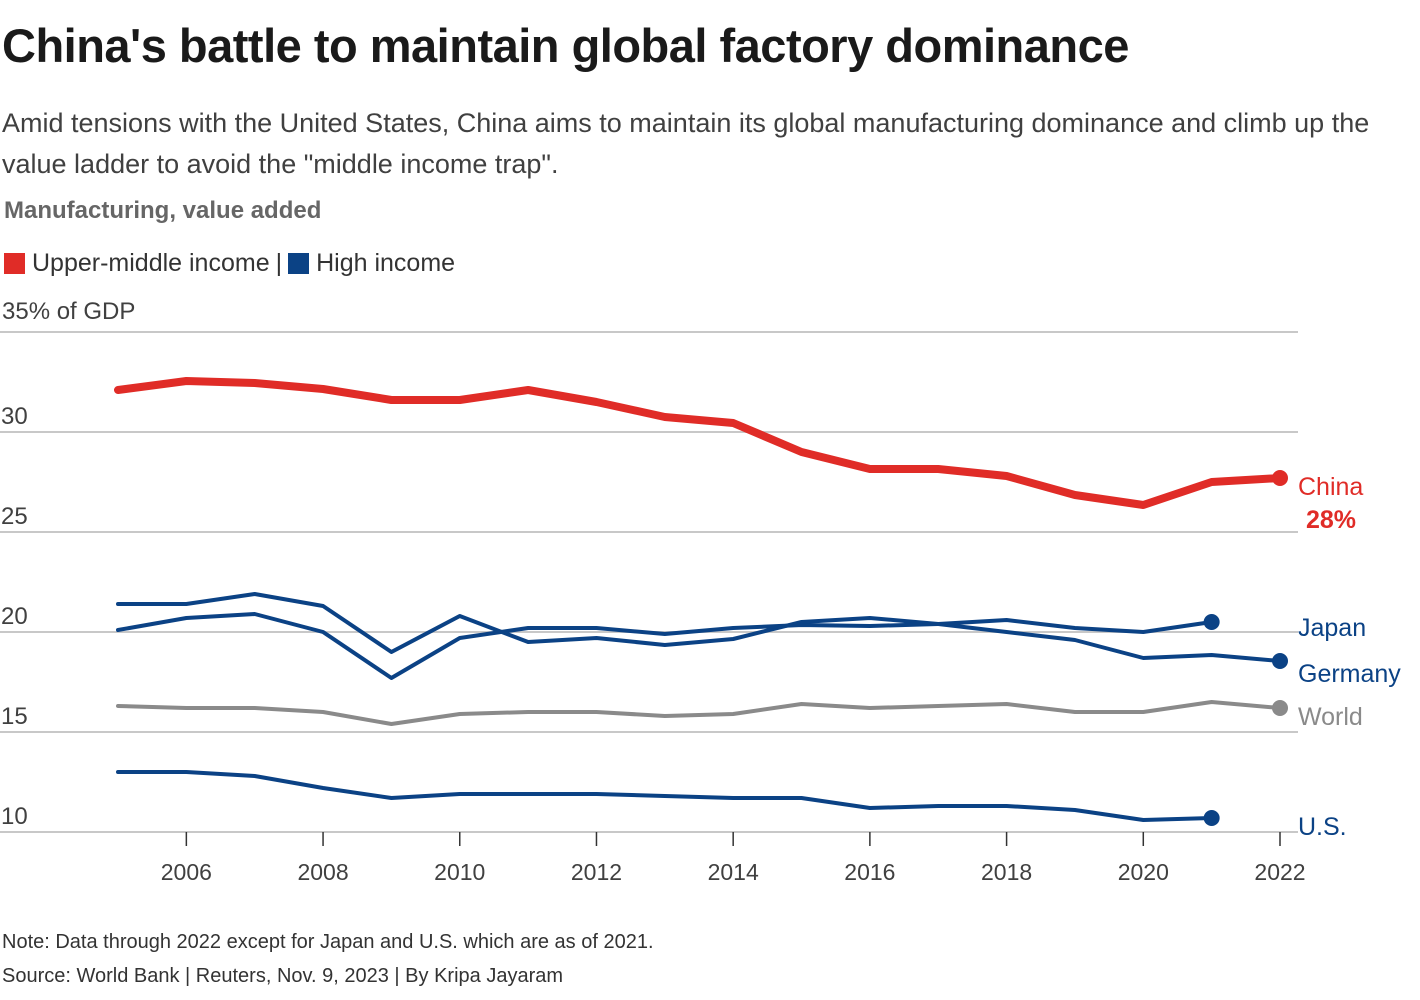 The height and width of the screenshot is (1000, 1420). Describe the element at coordinates (665, 796) in the screenshot. I see `series-line-us` at that location.